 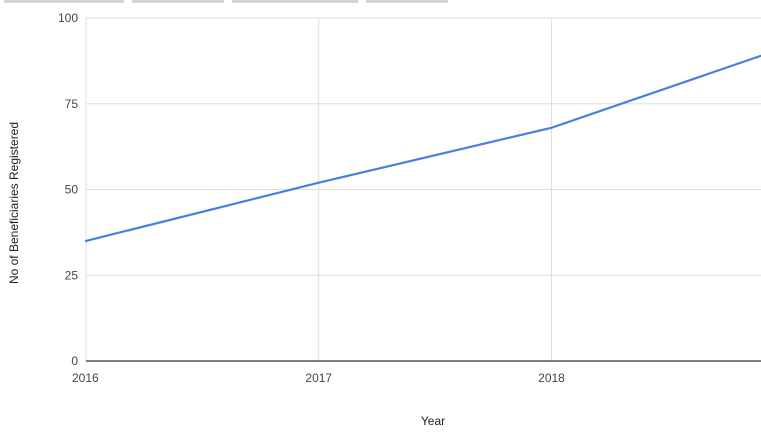 I want to click on y-axis-title: No of Beneficiaries Registered, so click(x=14, y=203).